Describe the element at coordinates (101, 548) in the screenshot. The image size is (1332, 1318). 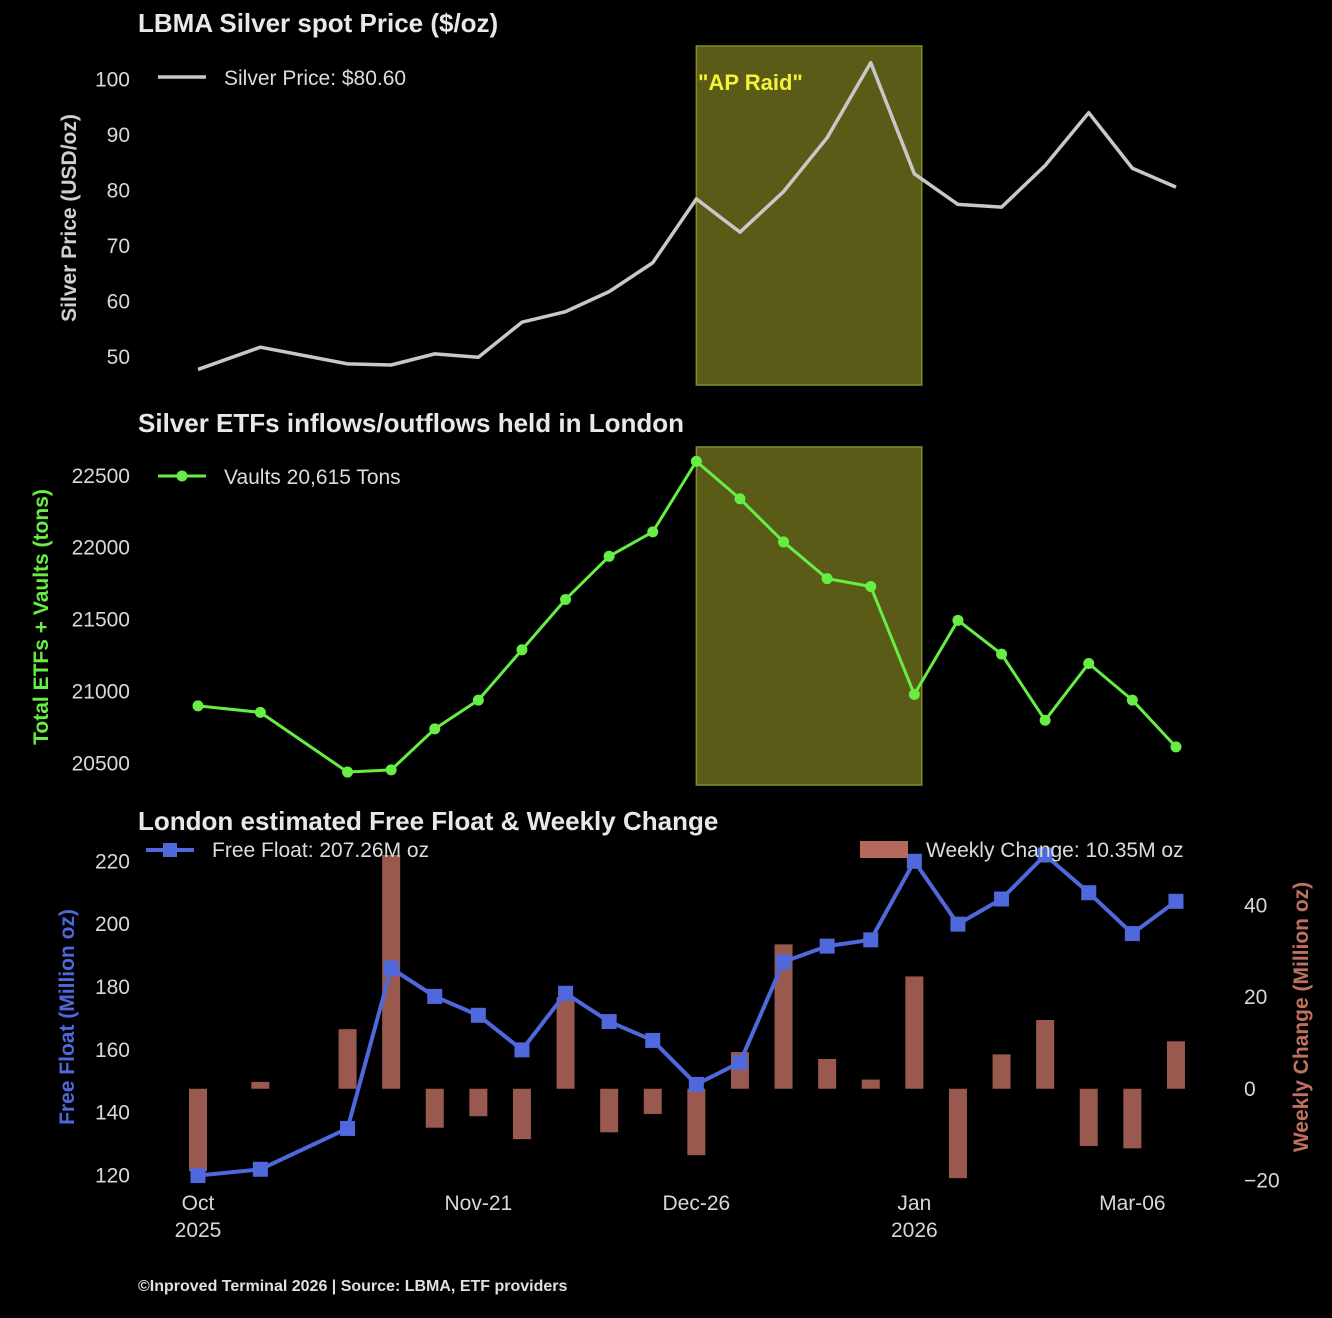
I see `y-tick-label: 22000` at that location.